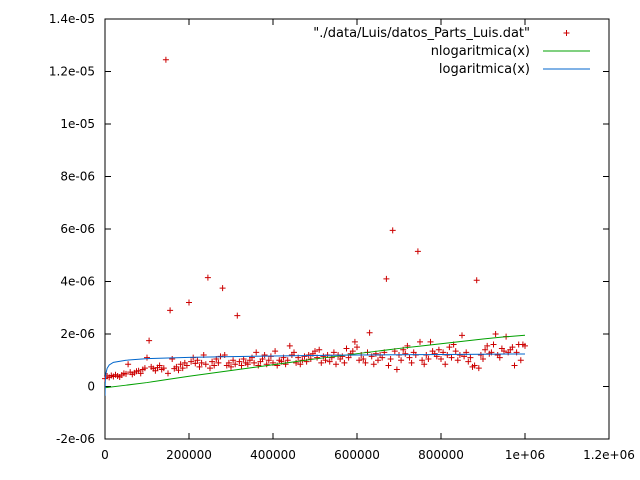 This screenshot has height=480, width=640. What do you see at coordinates (334, 282) in the screenshot?
I see `y-tick: 4e-06` at bounding box center [334, 282].